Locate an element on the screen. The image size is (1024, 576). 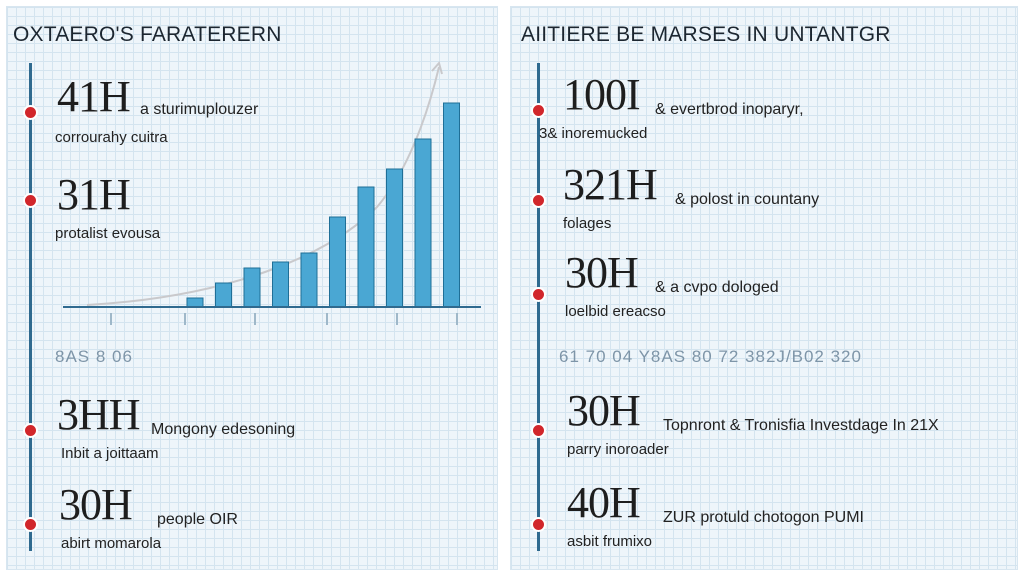
left-stat-4-label: people OIR is located at coordinates (197, 519).